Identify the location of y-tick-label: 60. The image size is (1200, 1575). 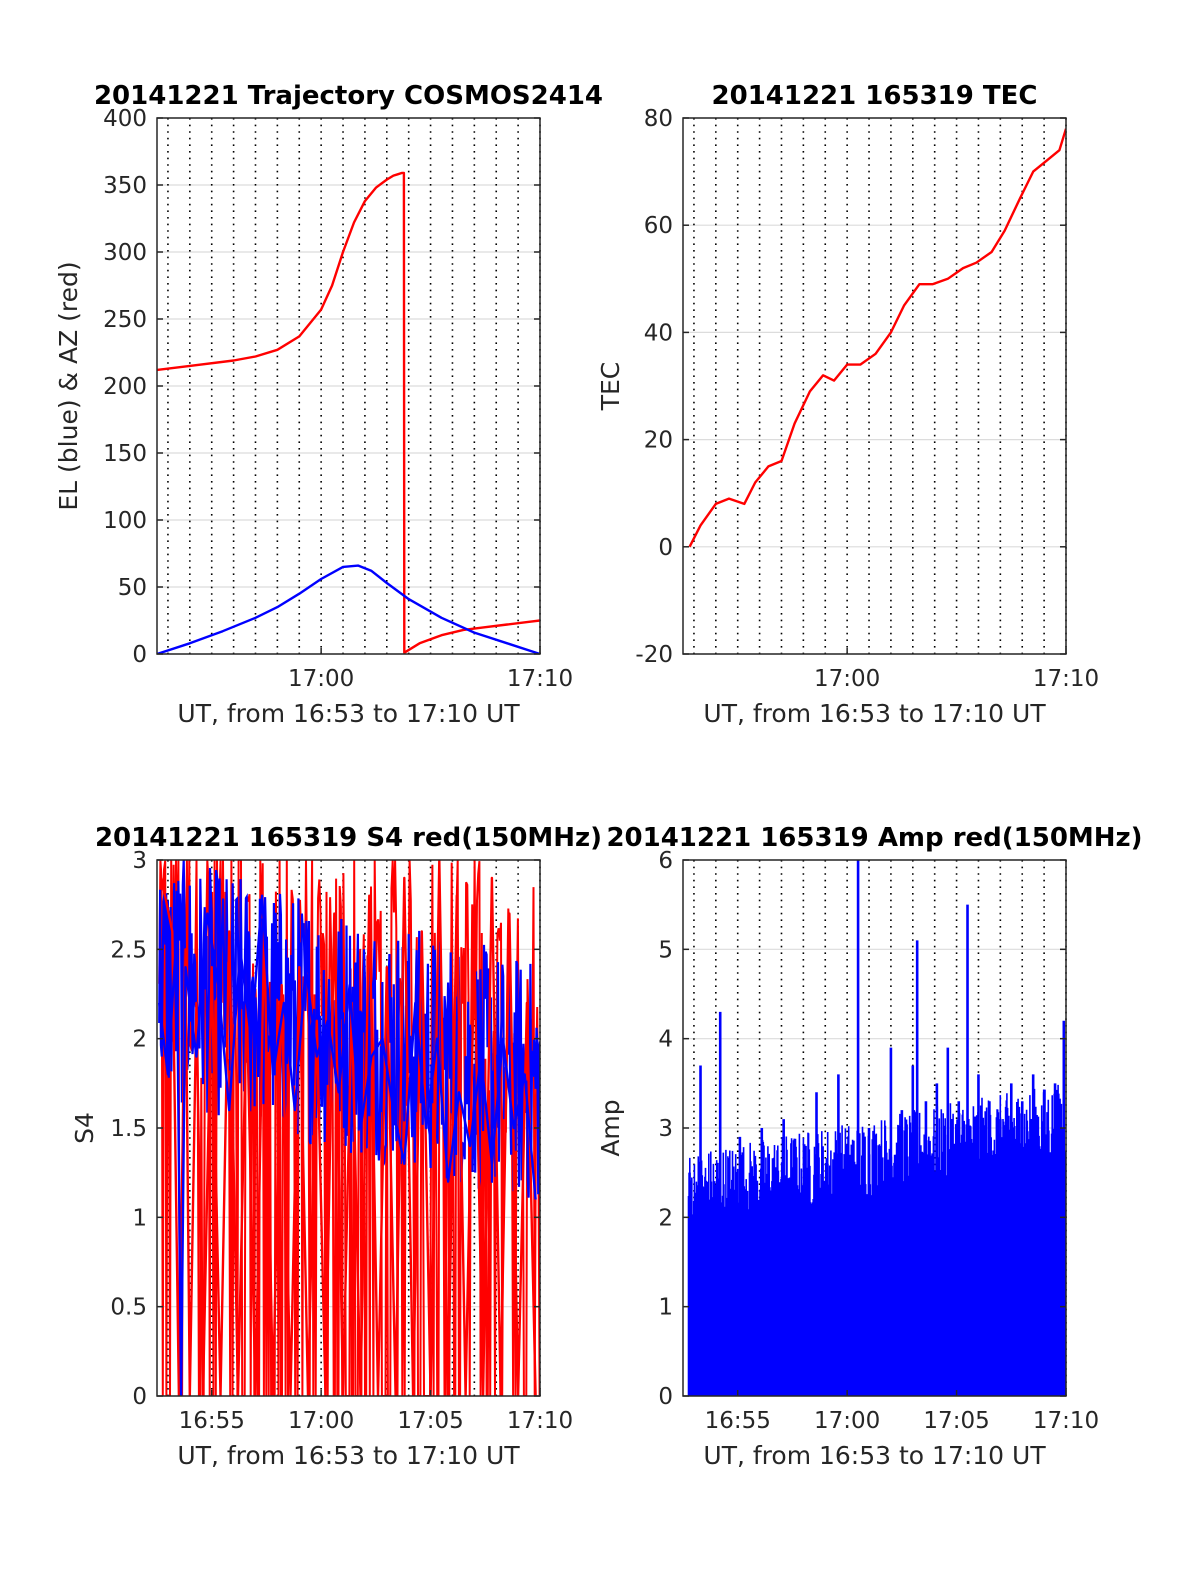
(658, 226).